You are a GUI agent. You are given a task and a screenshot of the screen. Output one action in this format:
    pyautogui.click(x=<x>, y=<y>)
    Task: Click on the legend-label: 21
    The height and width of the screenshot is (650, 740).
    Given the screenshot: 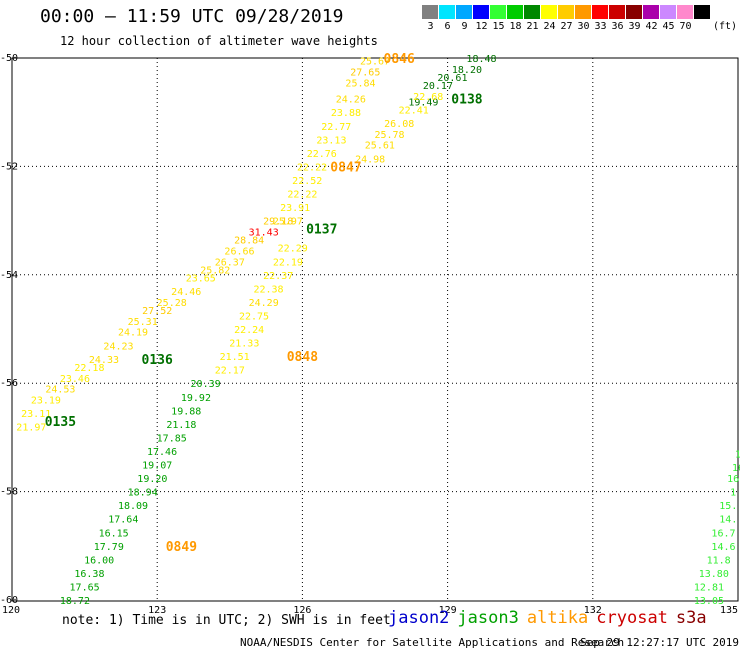 What is the action you would take?
    pyautogui.click(x=532, y=26)
    